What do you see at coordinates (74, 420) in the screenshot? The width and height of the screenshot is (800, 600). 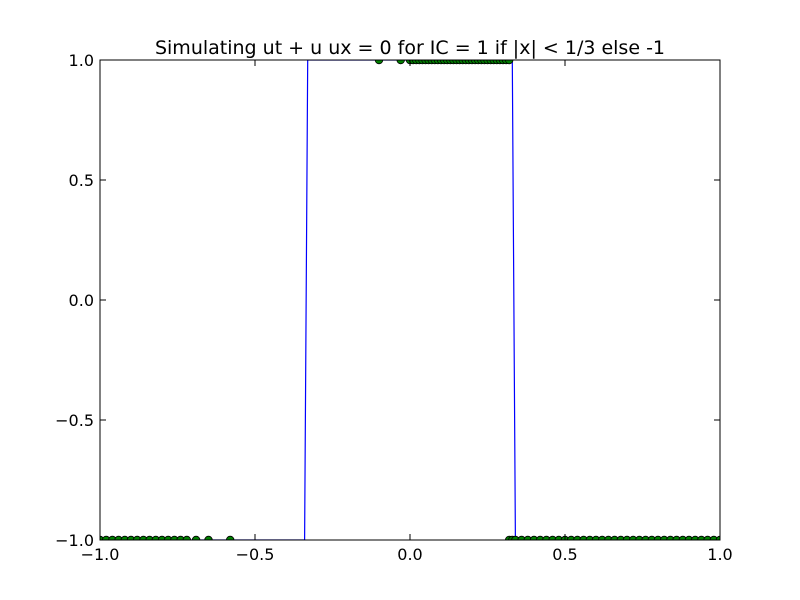 I see `y-tick-label: −0.5` at bounding box center [74, 420].